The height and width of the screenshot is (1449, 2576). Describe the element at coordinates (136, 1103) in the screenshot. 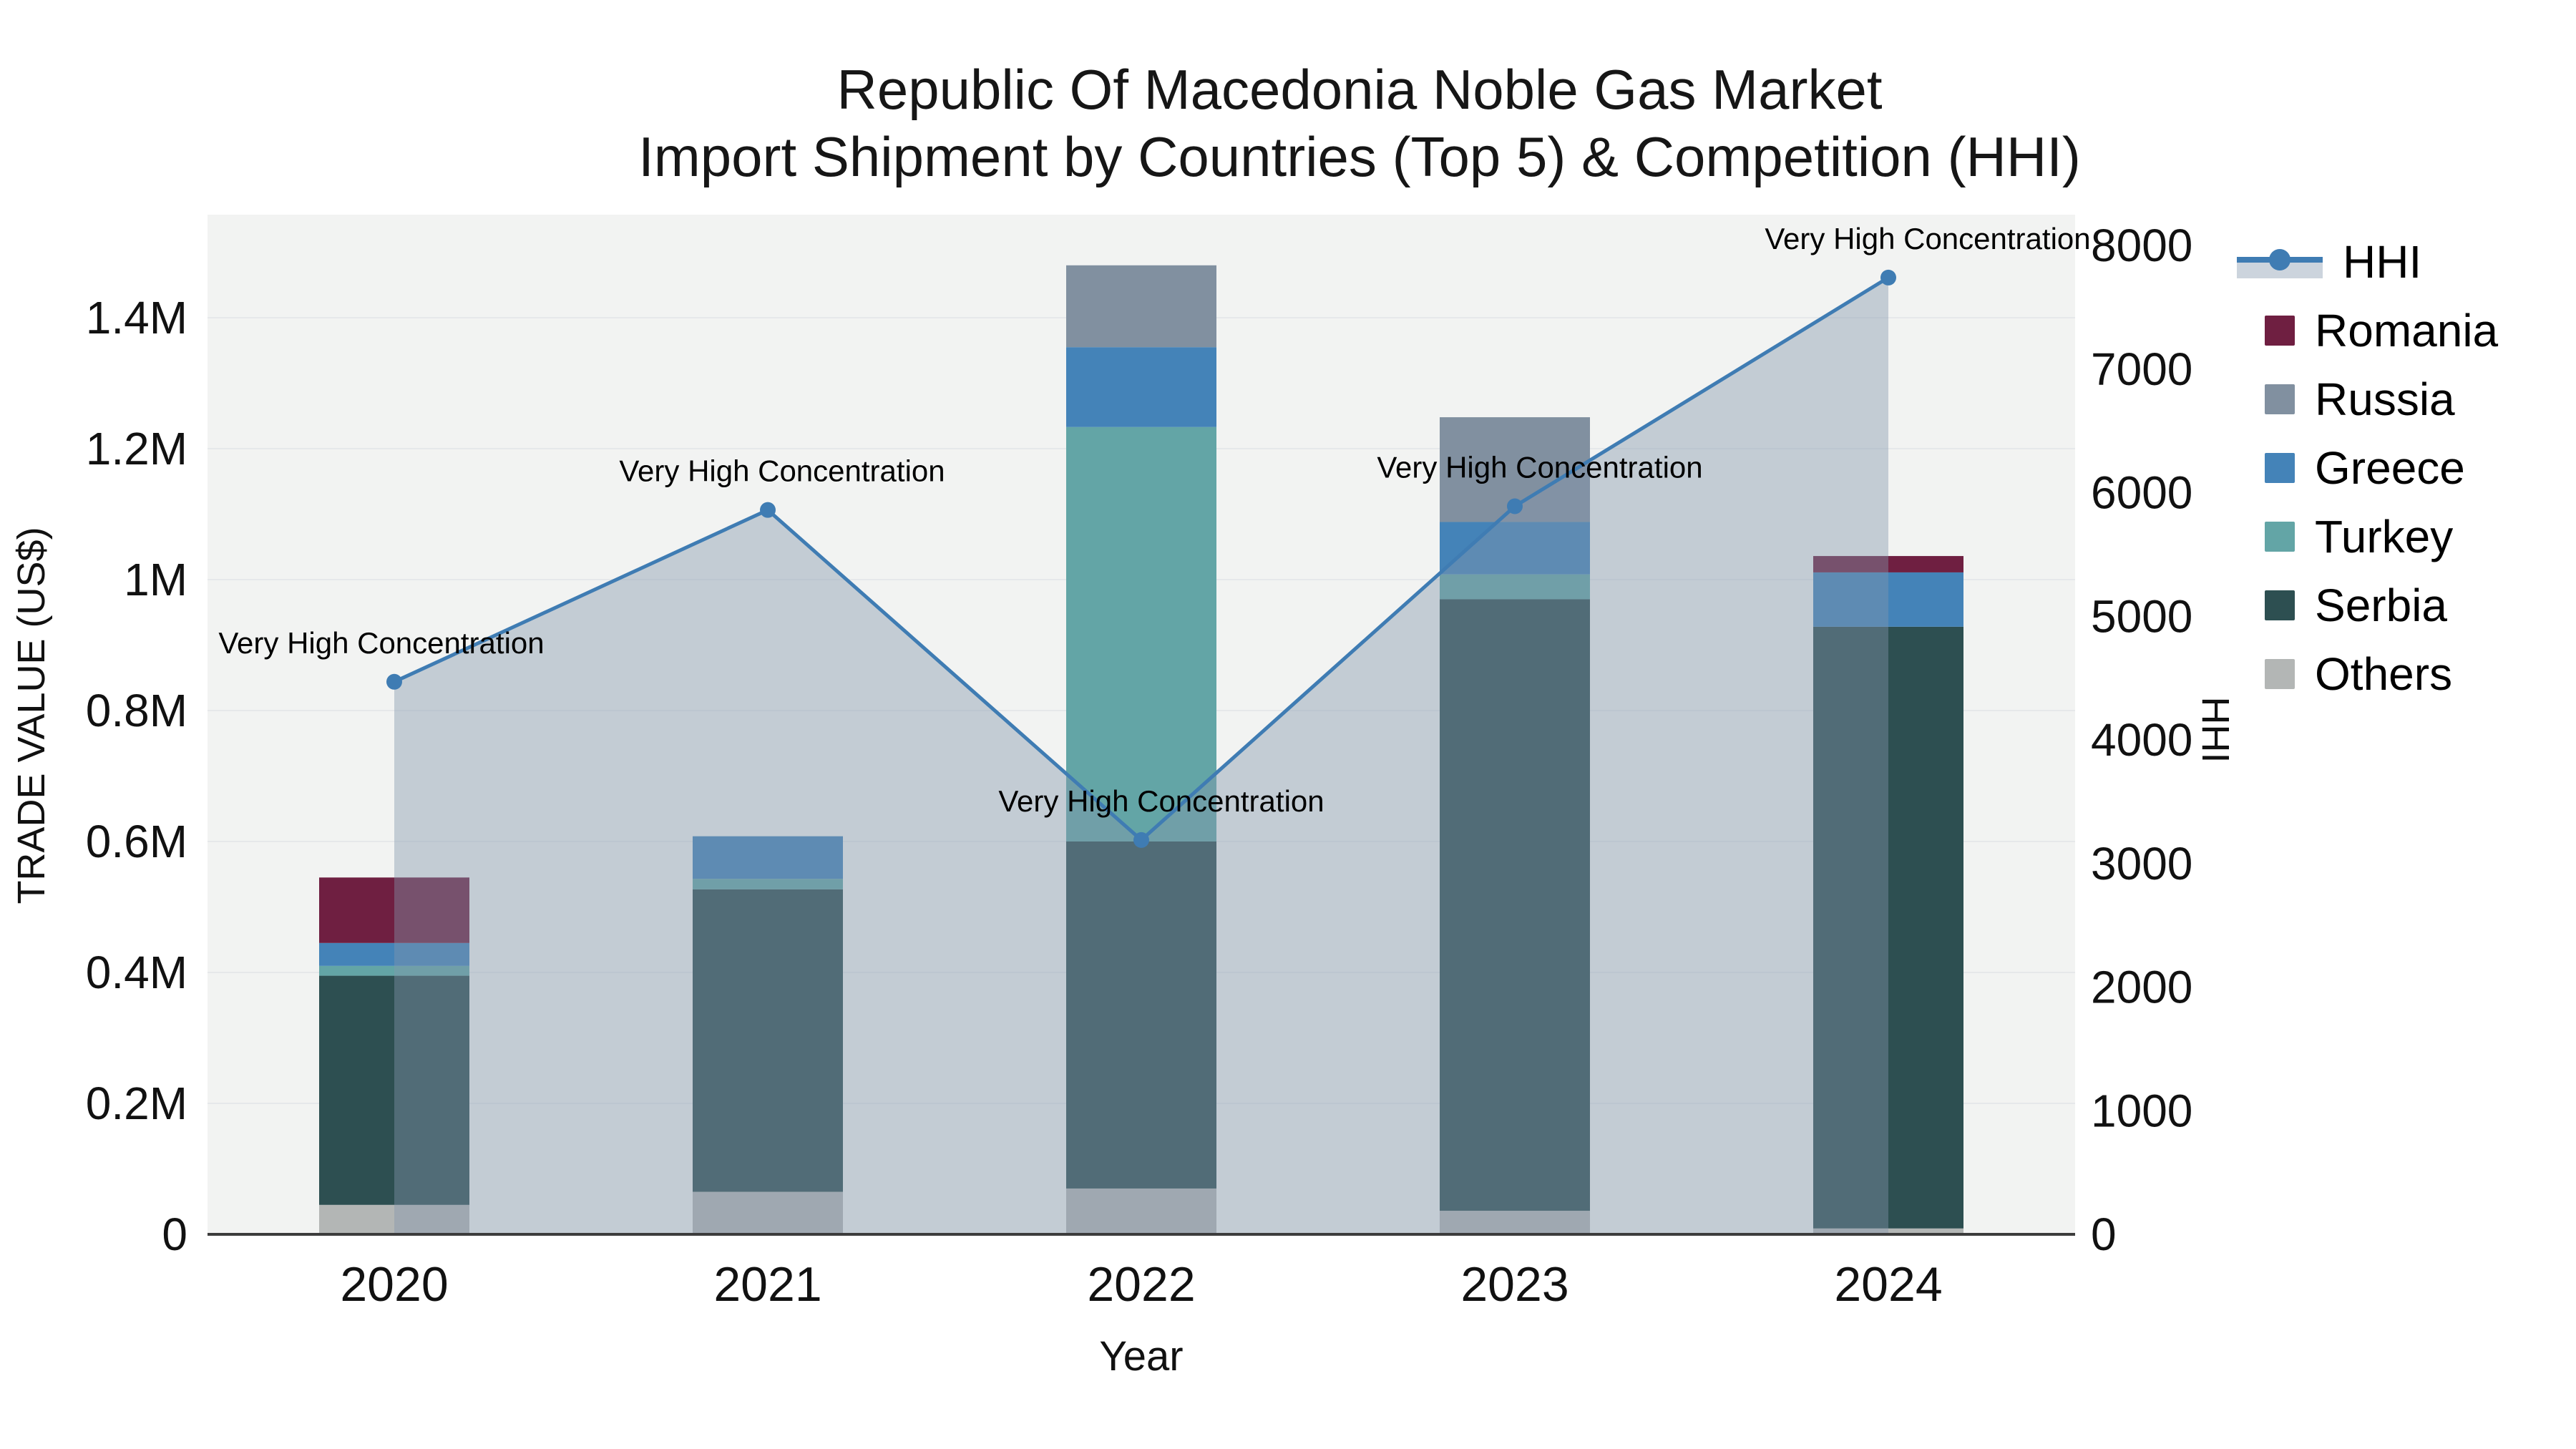

I see `left-tick-0.2M: 0.2M` at that location.